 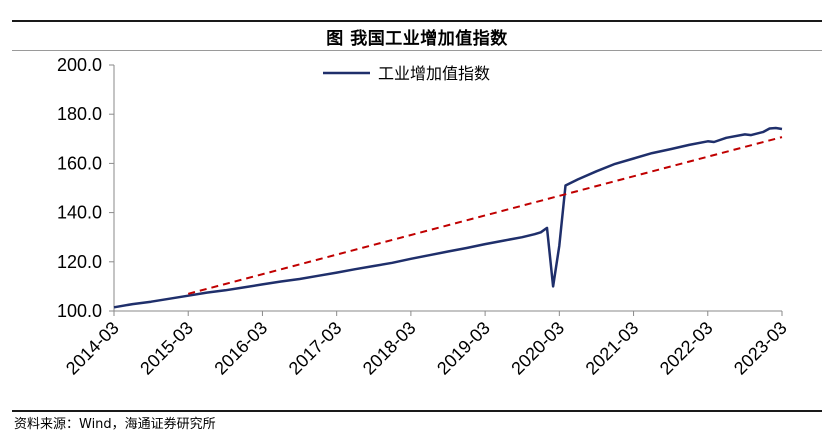 I want to click on y-tick-label: 200.0, so click(x=79, y=65).